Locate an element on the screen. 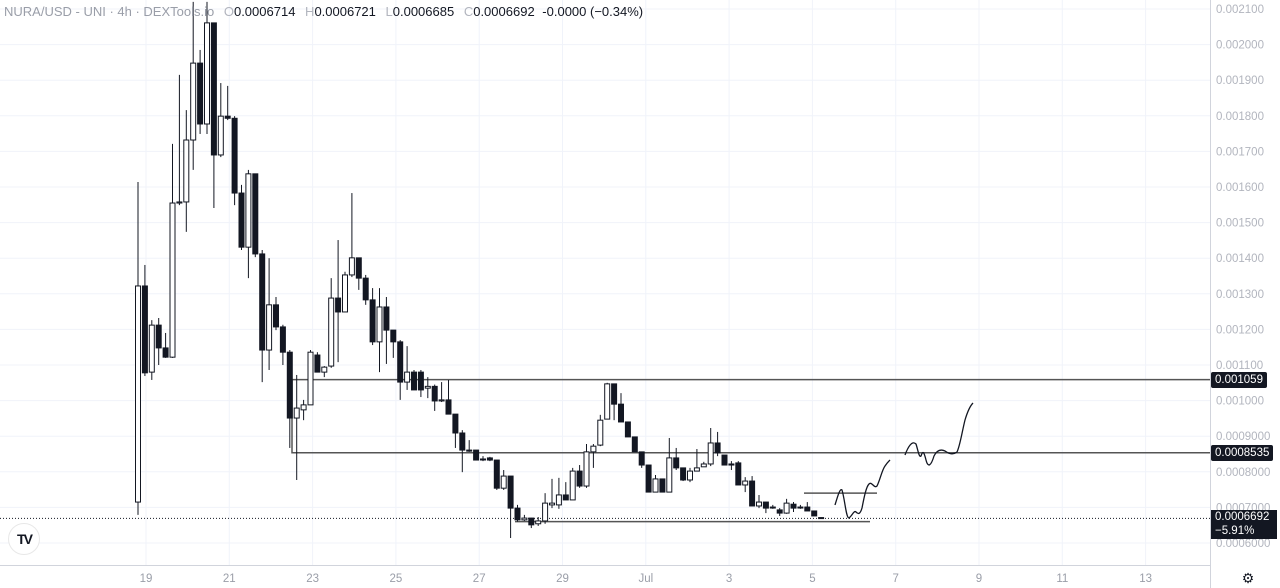 Image resolution: width=1280 pixels, height=588 pixels. time-tick-label: 21 is located at coordinates (229, 579).